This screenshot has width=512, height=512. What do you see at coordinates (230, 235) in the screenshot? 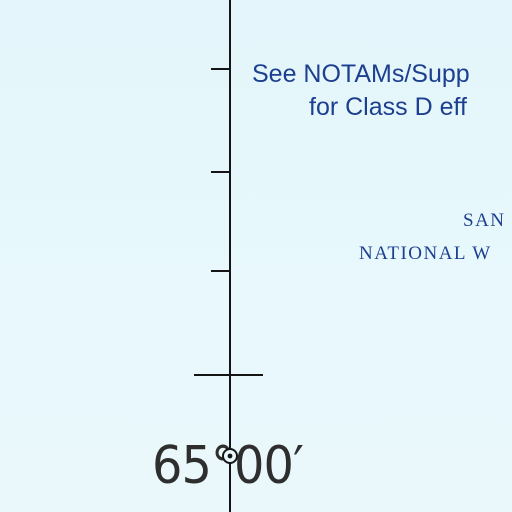
I see `meridian-line` at bounding box center [230, 235].